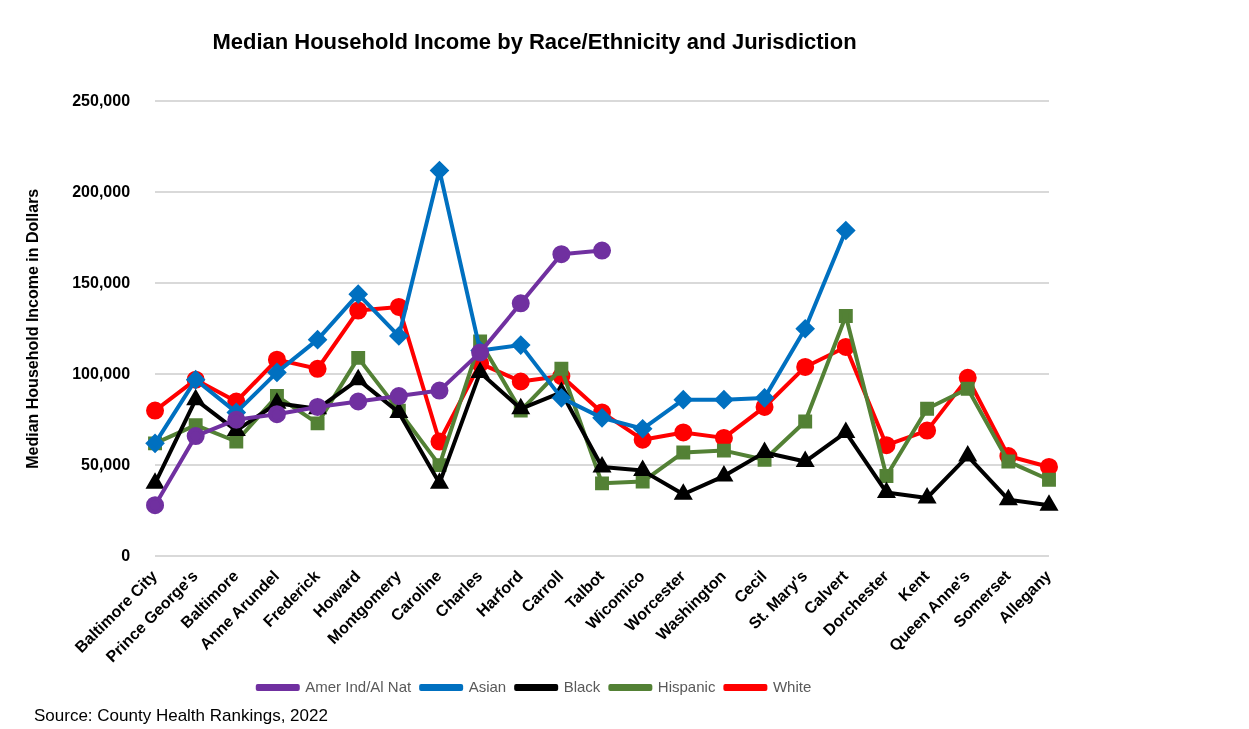 The image size is (1249, 729). I want to click on y-tick-label: 50,000, so click(106, 464).